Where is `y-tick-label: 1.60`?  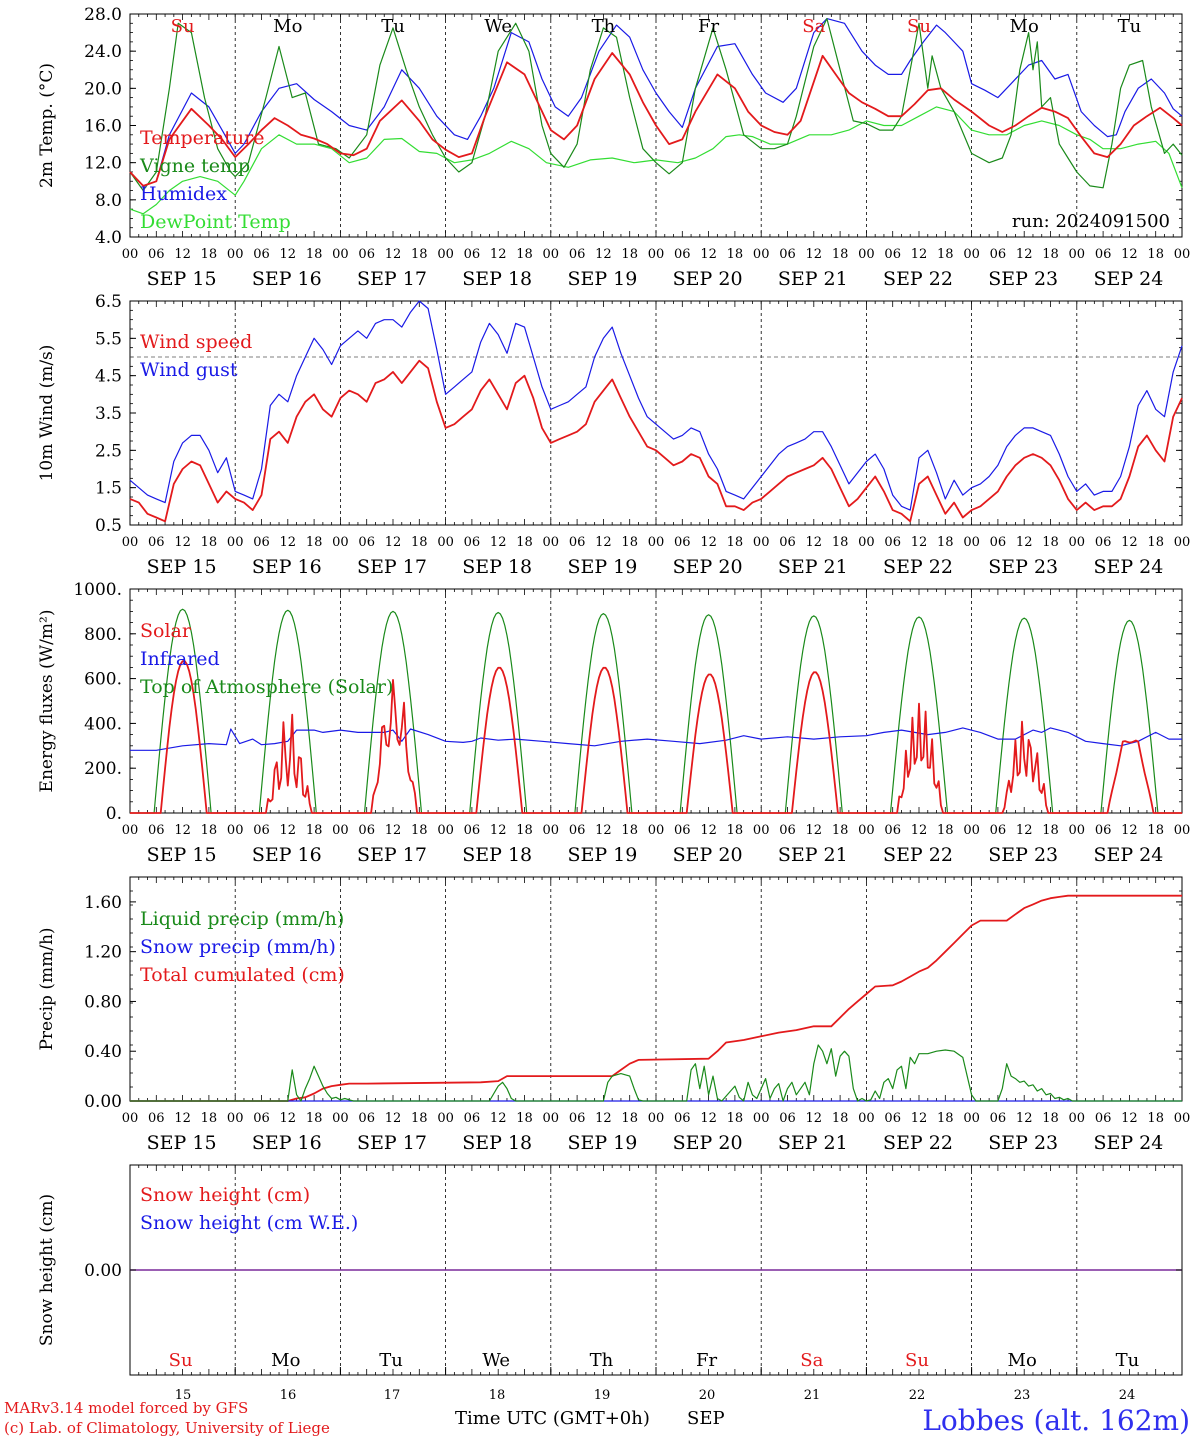
y-tick-label: 1.60 is located at coordinates (103, 903).